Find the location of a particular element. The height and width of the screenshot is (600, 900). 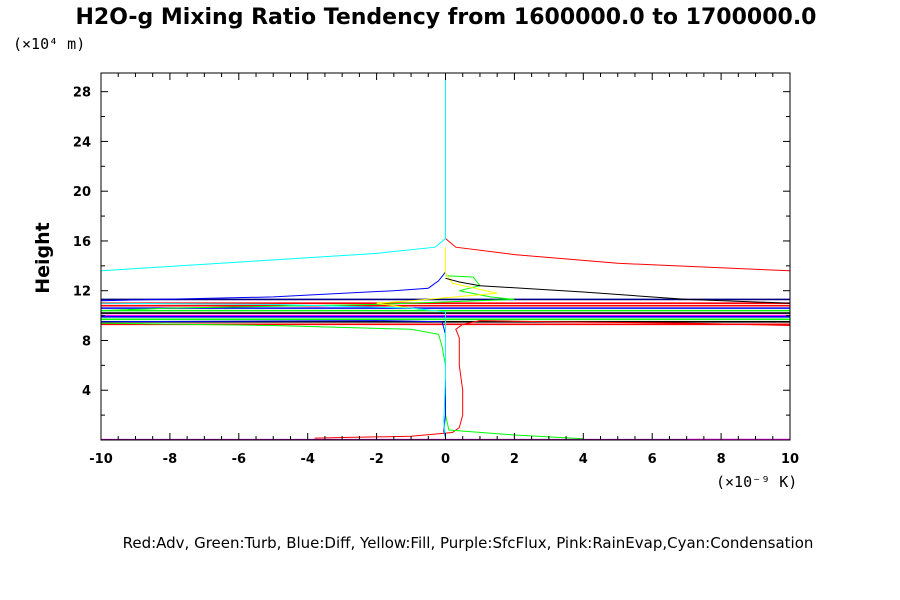

x-tick-label: 10 is located at coordinates (790, 459).